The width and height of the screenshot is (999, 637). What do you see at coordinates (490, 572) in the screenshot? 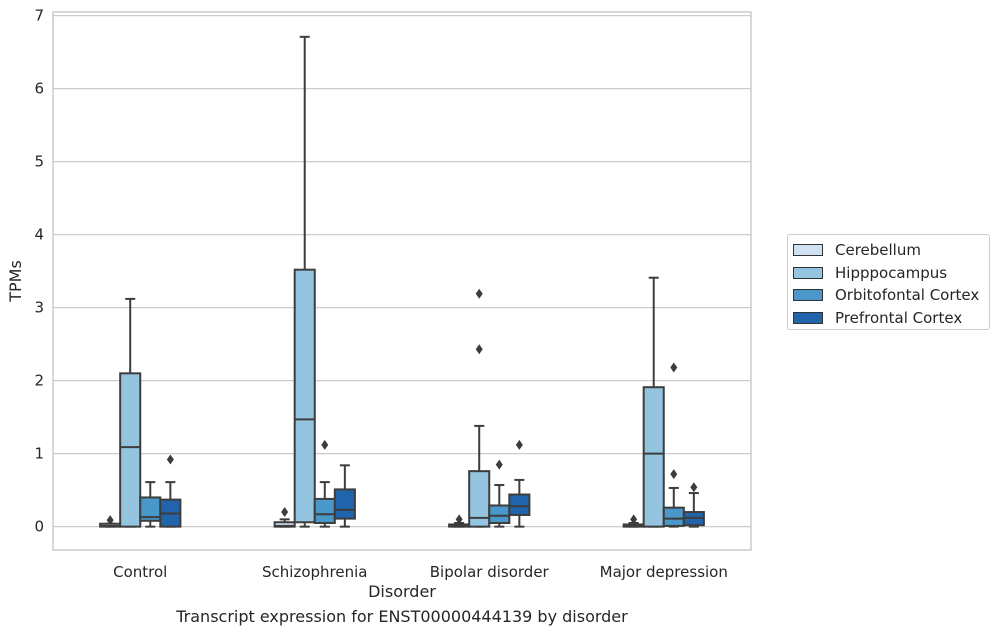
I see `x-tick-label: Bipolar disorder` at bounding box center [490, 572].